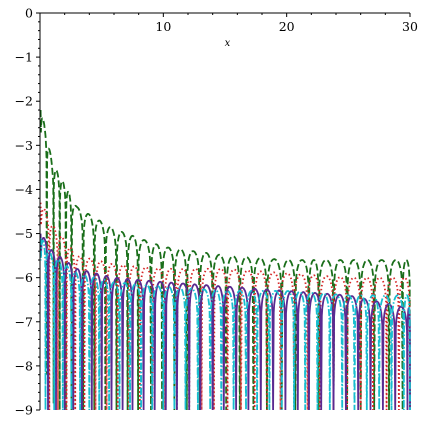  Describe the element at coordinates (228, 43) in the screenshot. I see `x-axis-title: x` at that location.